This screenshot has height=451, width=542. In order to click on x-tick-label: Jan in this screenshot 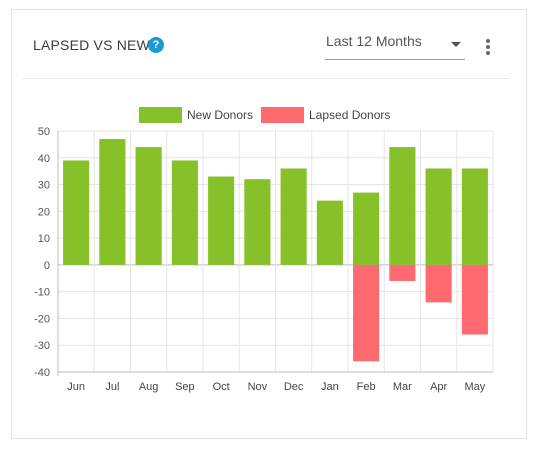, I will do `click(330, 387)`.